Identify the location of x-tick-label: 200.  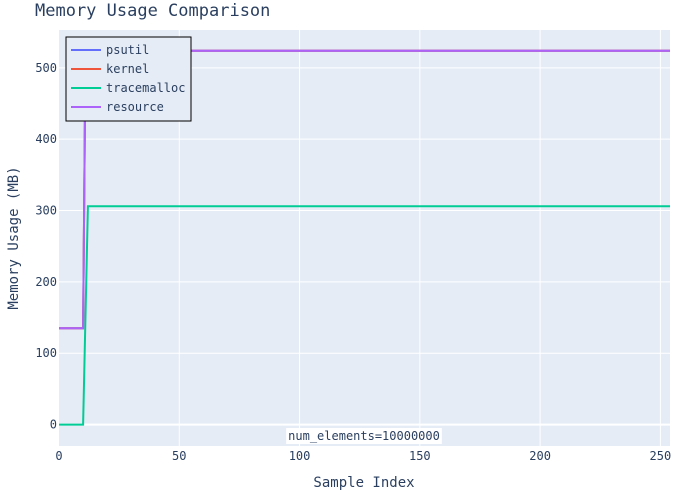
(540, 456).